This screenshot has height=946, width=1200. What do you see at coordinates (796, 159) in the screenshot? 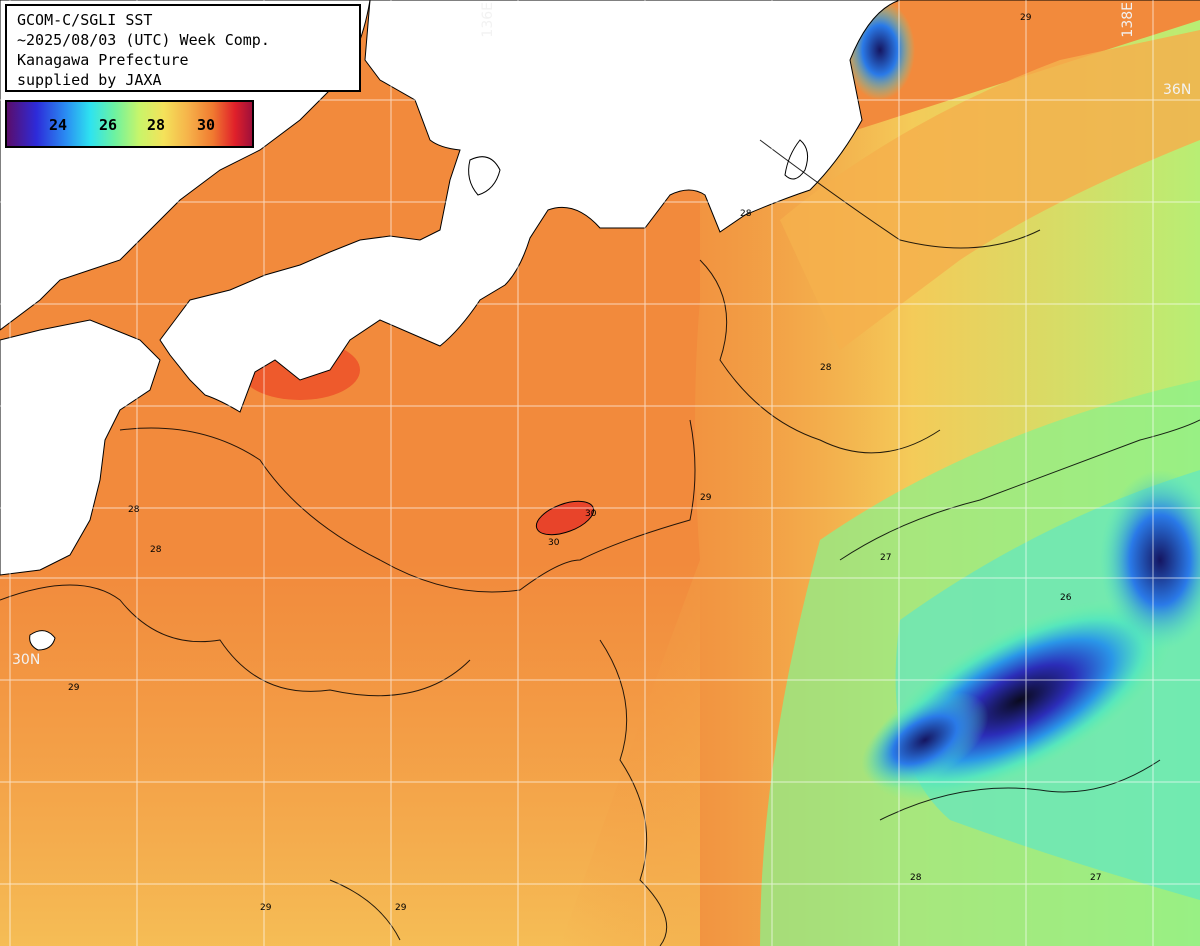
I see `land-izu` at bounding box center [796, 159].